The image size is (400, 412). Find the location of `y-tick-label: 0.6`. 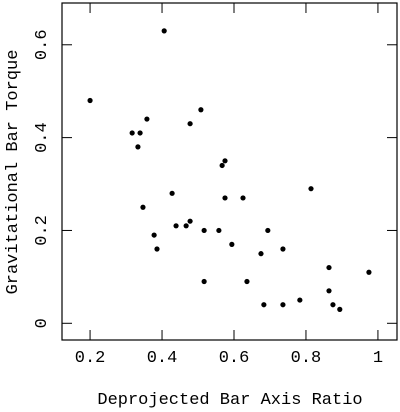

y-tick-label: 0.6 is located at coordinates (42, 44).